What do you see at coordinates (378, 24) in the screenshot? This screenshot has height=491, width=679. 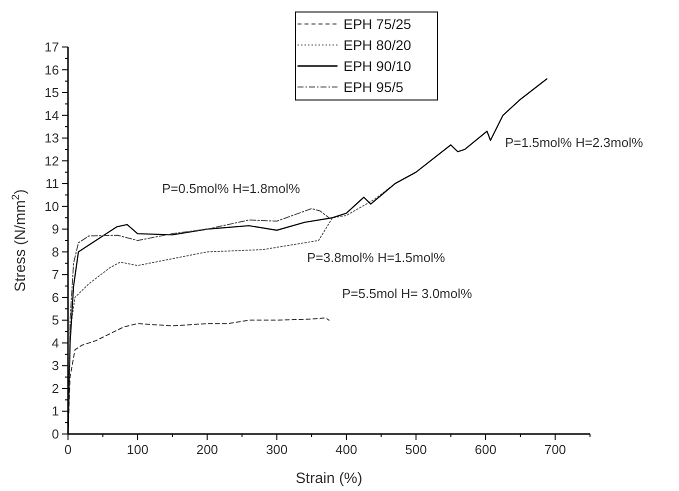 I see `legend-label: EPH 75/25` at bounding box center [378, 24].